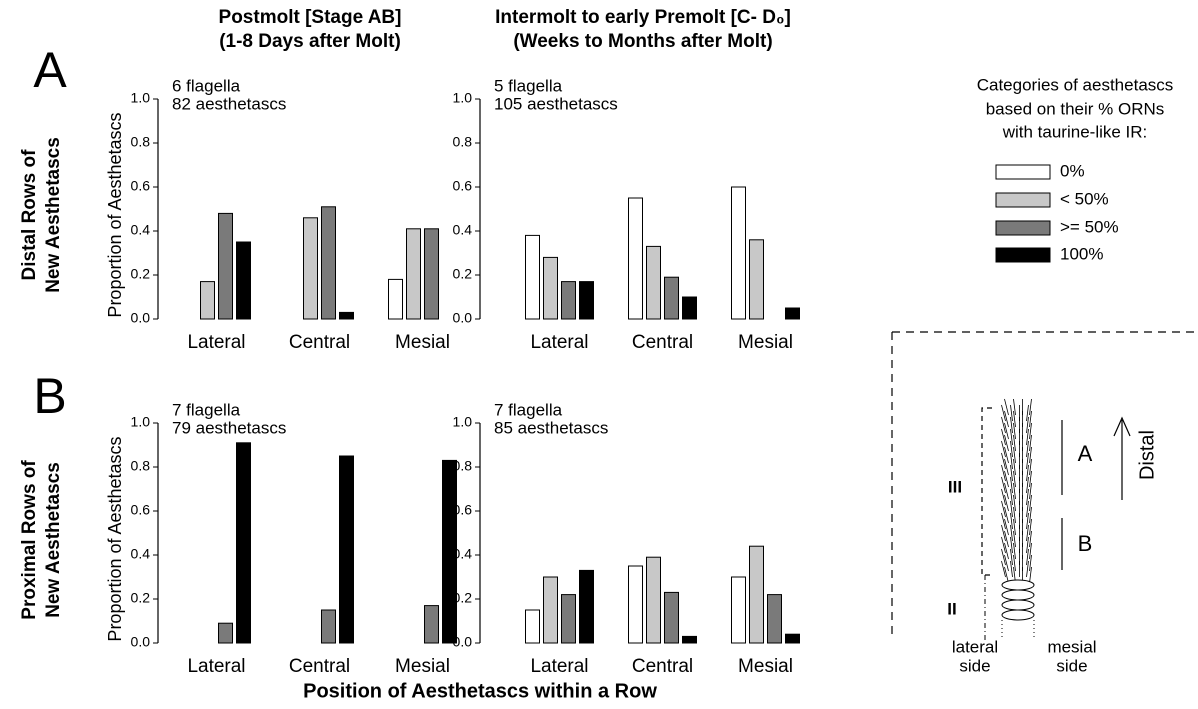 This screenshot has height=709, width=1198. What do you see at coordinates (1018, 519) in the screenshot?
I see `antenna` at bounding box center [1018, 519].